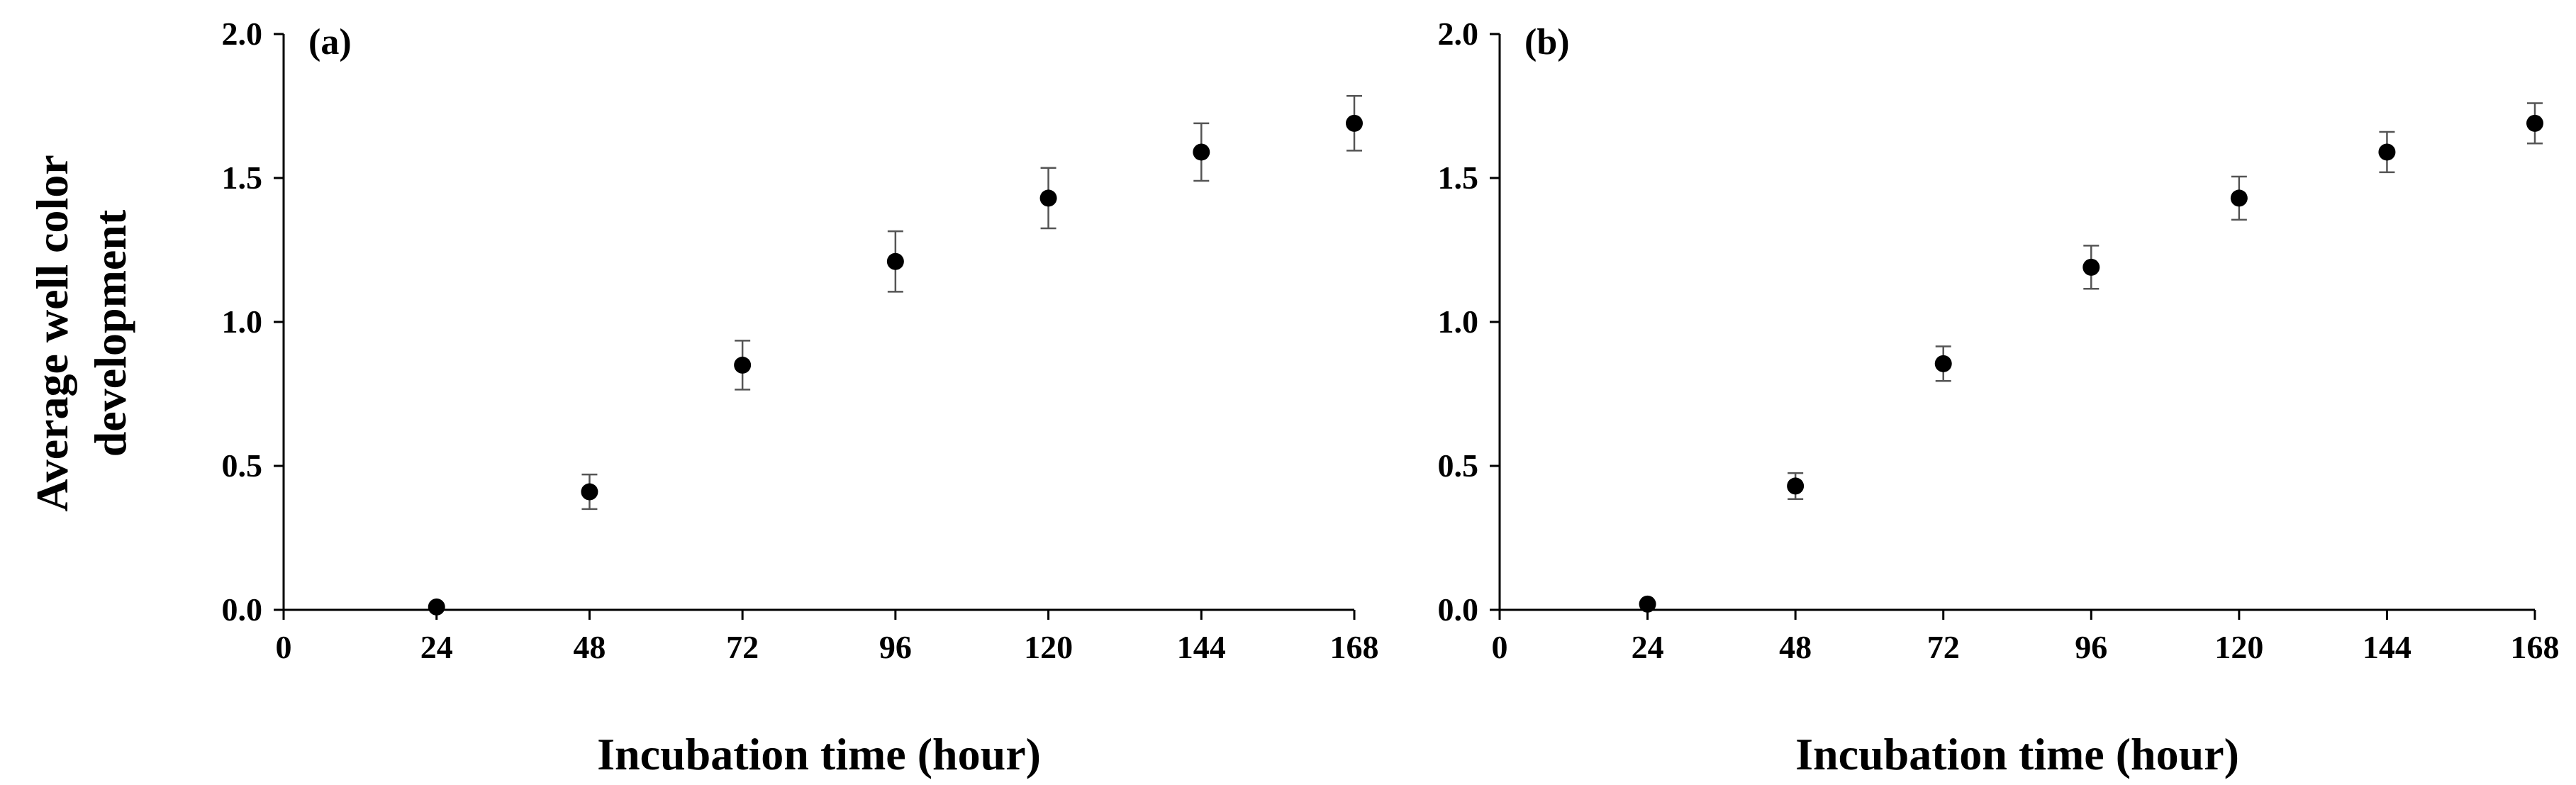 Image resolution: width=2576 pixels, height=785 pixels. I want to click on y-axis-title: Average well color development, so click(81, 333).